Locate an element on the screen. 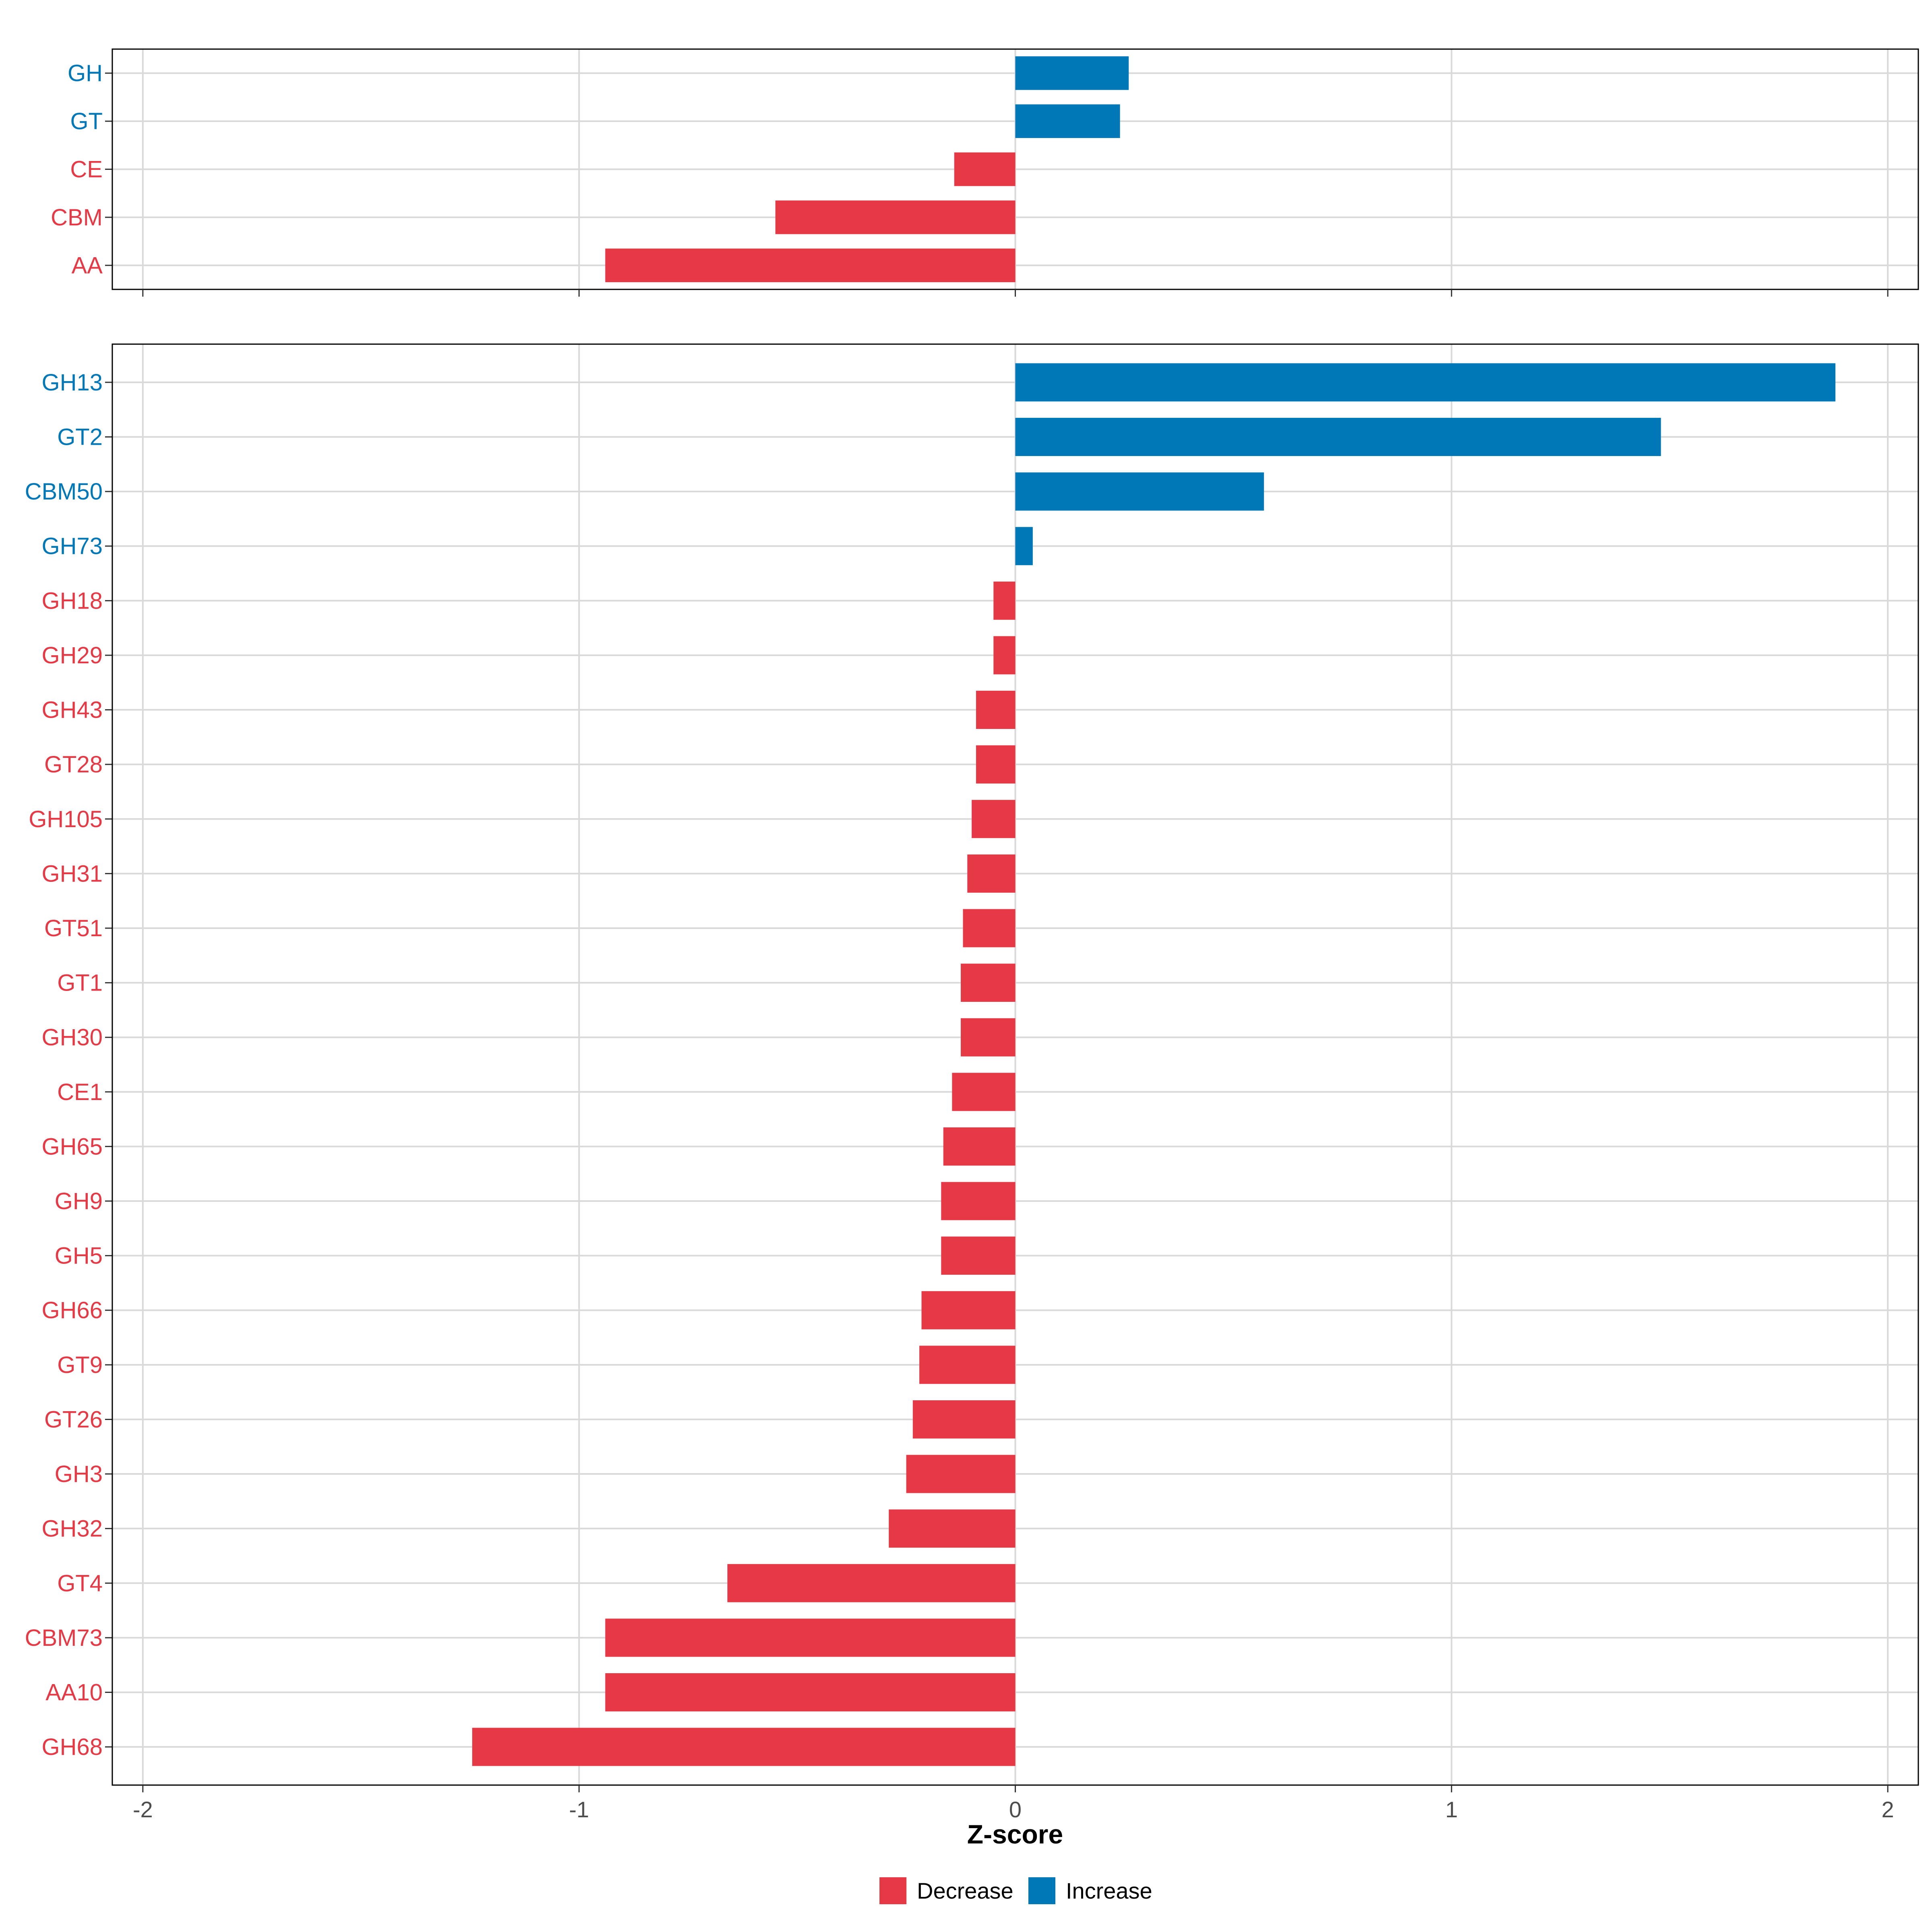 Image resolution: width=1932 pixels, height=1932 pixels. bar-gh32 is located at coordinates (952, 1528).